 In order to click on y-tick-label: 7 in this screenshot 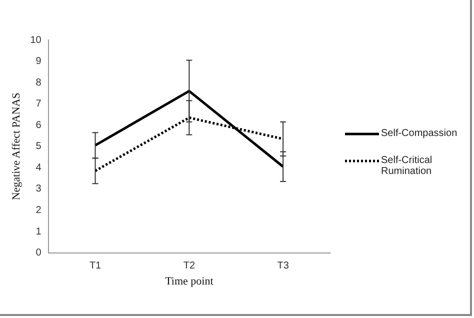, I will do `click(39, 104)`.